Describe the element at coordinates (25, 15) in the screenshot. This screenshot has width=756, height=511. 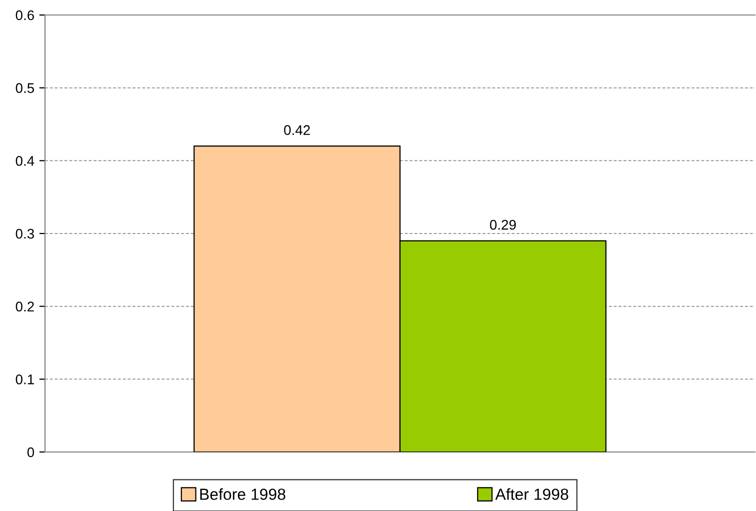
I see `y-tick-label: 0.6` at that location.